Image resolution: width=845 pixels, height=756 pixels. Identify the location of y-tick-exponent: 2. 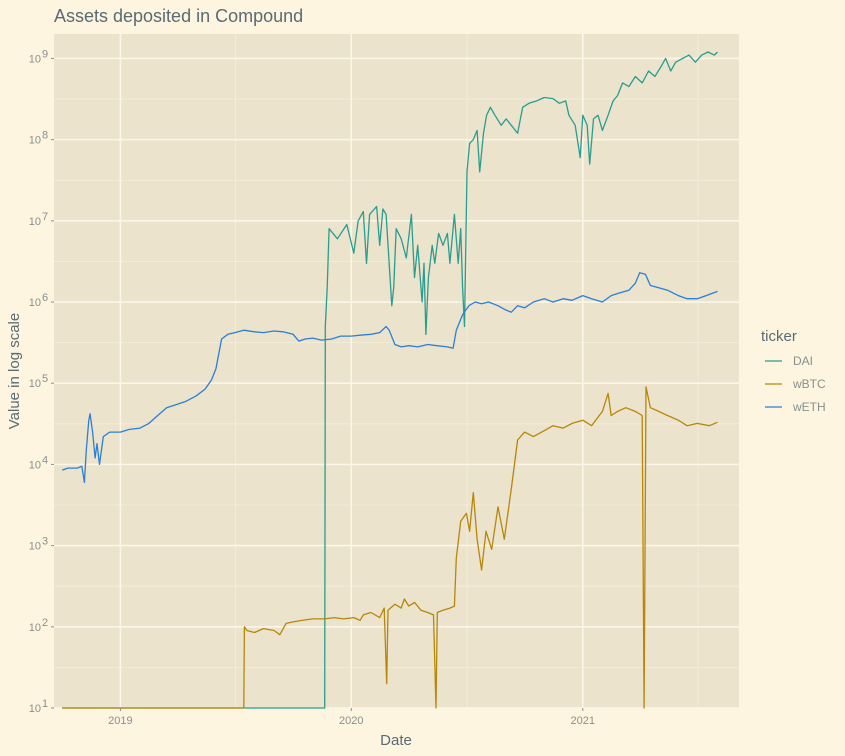
(45, 623).